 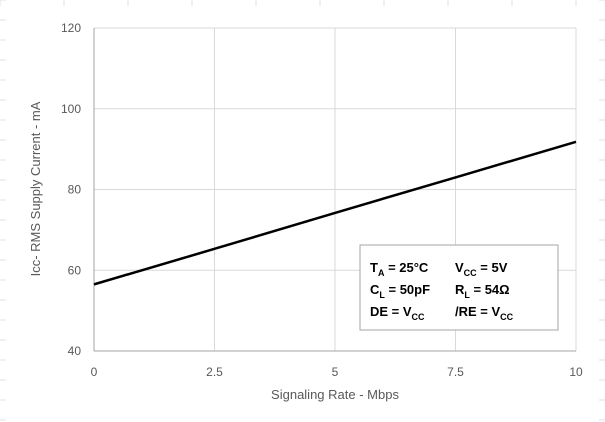 I want to click on condition-text: DE = VCC, so click(x=397, y=313).